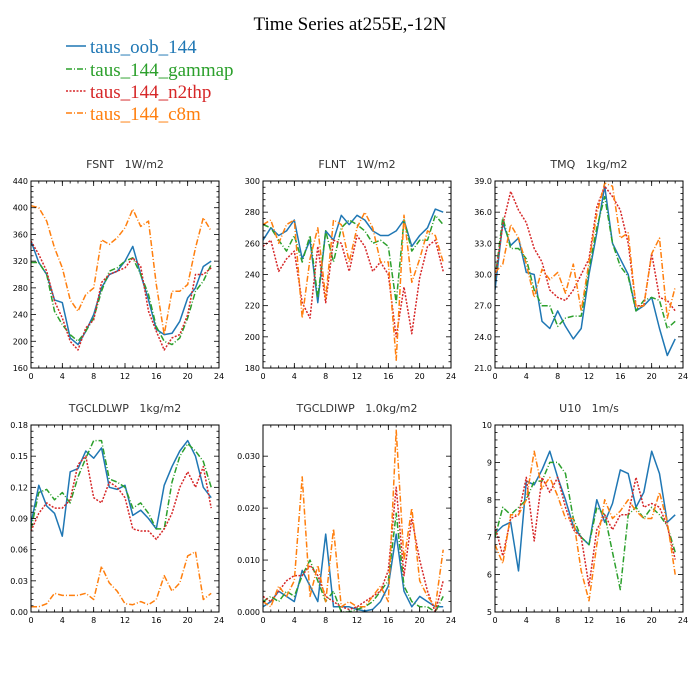  Describe the element at coordinates (489, 612) in the screenshot. I see `y-tick-label: 5` at that location.